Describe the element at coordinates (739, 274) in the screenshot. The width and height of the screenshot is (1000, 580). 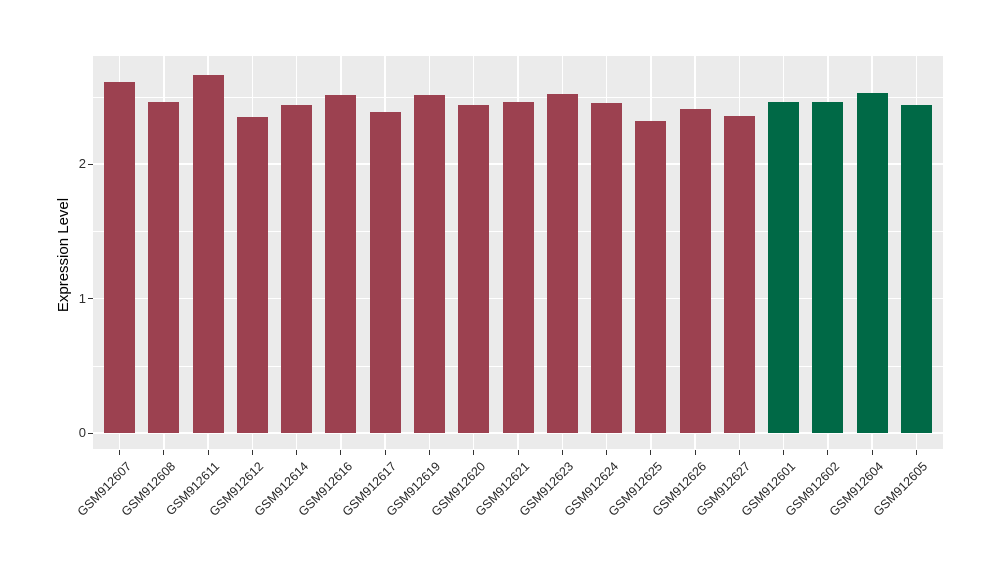
I see `bar-GSM912627` at that location.